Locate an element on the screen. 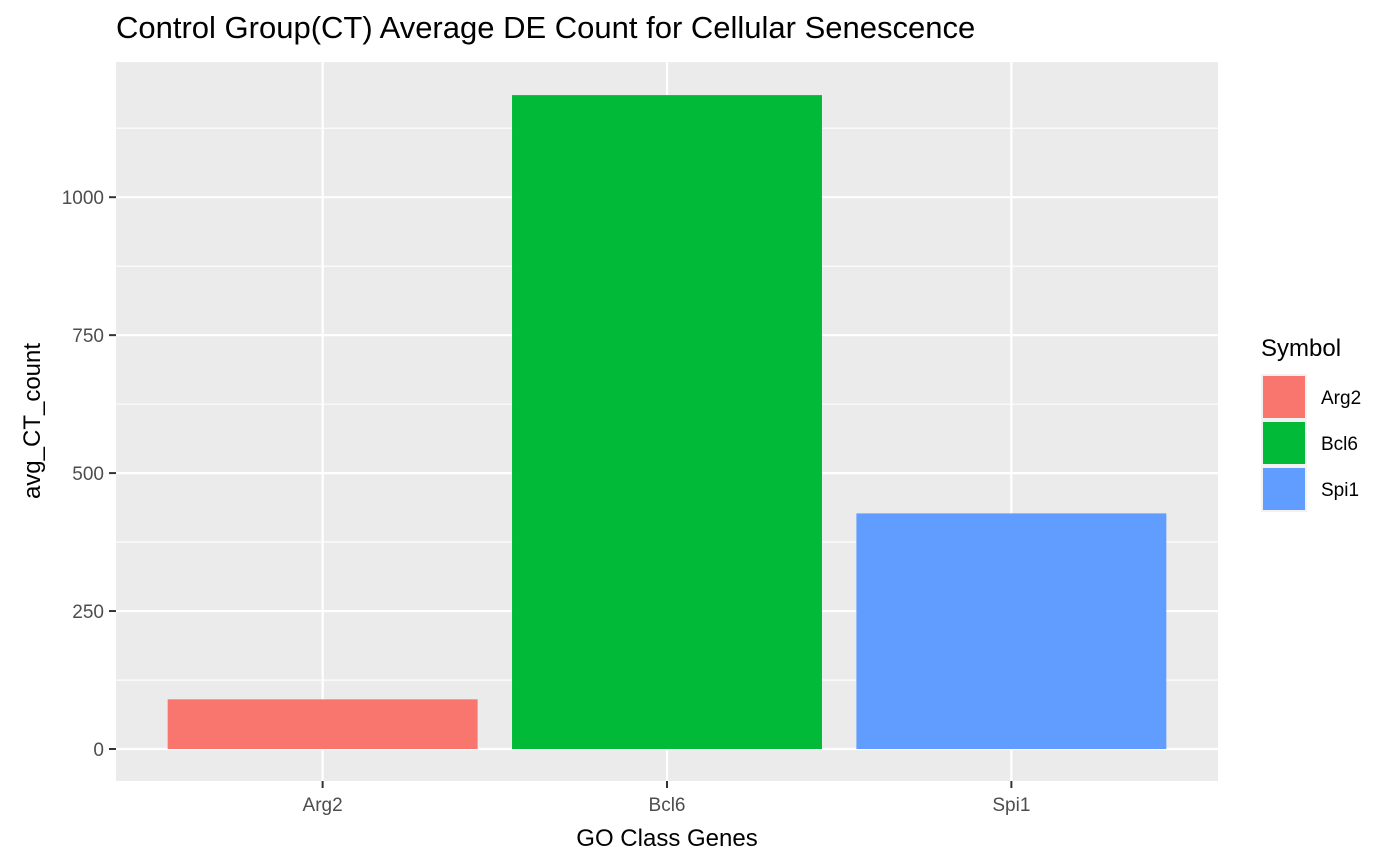  bar-spi1 is located at coordinates (1011, 631).